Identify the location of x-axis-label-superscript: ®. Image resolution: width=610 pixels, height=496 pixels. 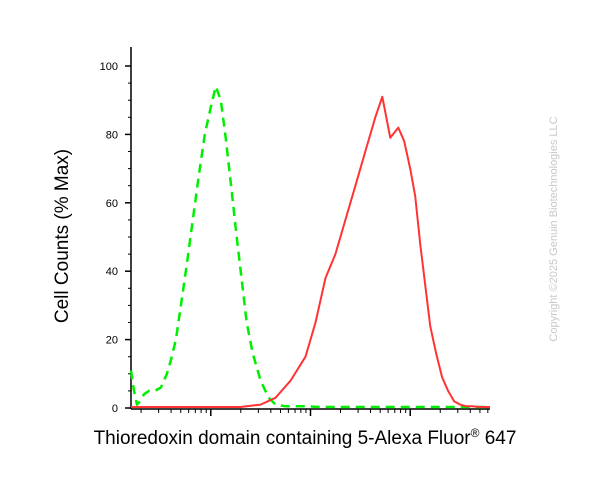
(475, 433).